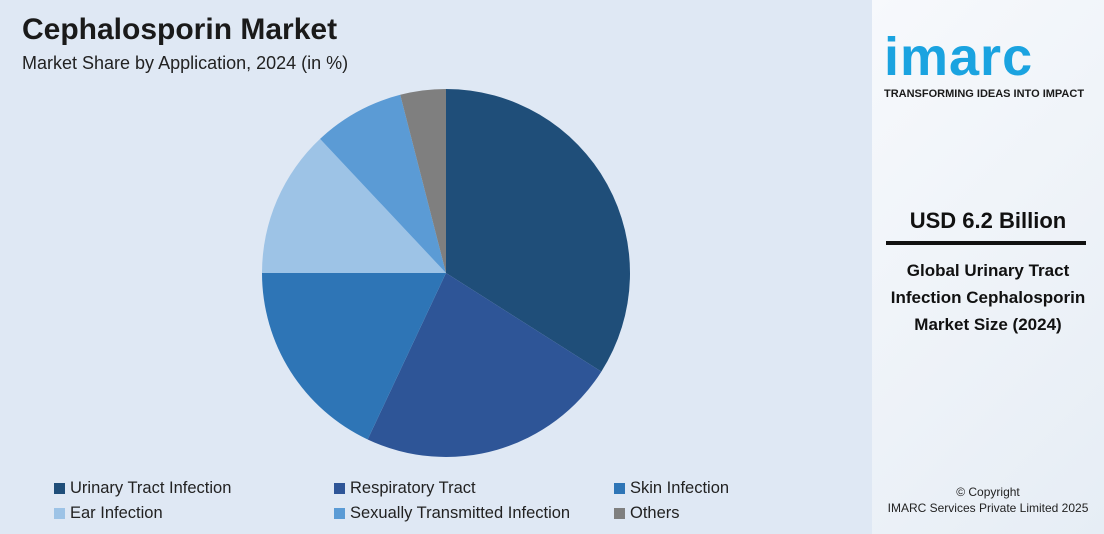 This screenshot has height=534, width=1104. Describe the element at coordinates (655, 513) in the screenshot. I see `legend-label: Others` at that location.